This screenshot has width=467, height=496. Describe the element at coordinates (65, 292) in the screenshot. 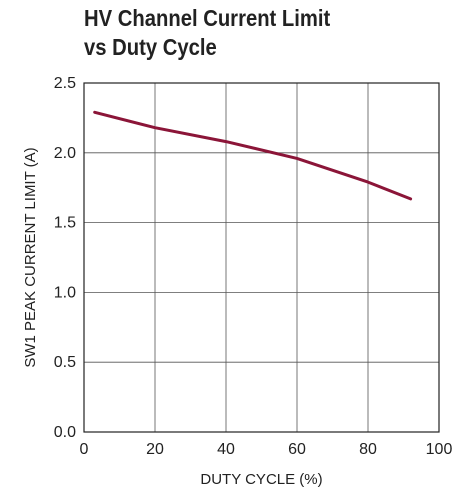

I see `y-tick-label-1.0: 1.0` at that location.